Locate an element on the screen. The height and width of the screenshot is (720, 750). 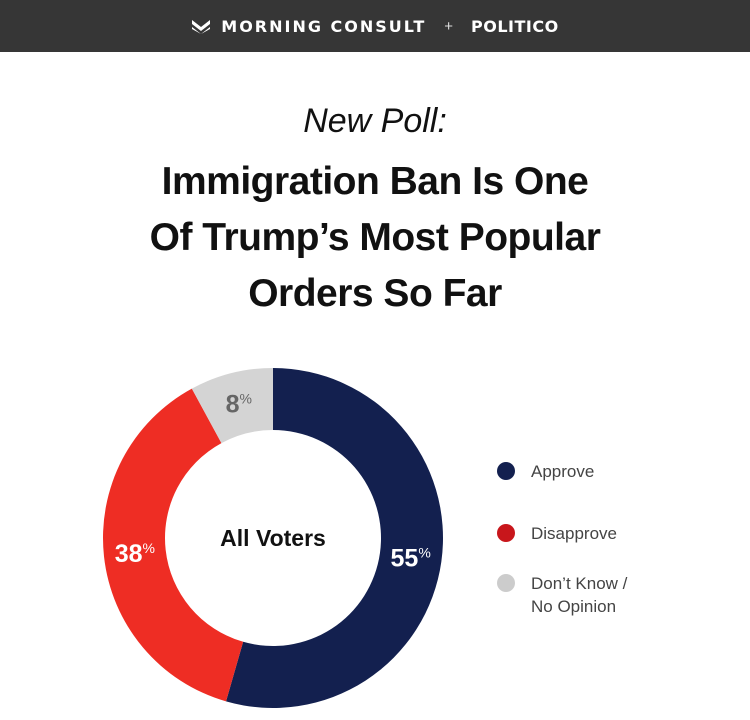
legend-label: Disapprove is located at coordinates (574, 533).